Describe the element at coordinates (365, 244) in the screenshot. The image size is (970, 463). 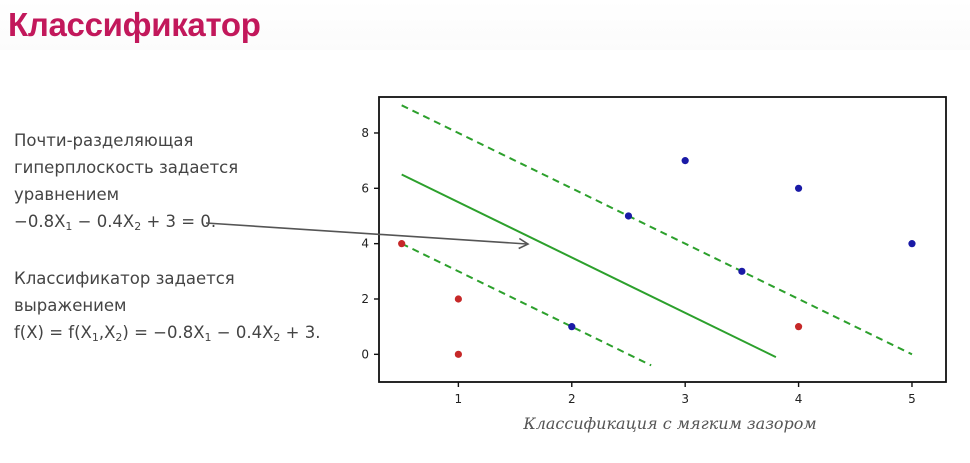
I see `y-tick-label: 4` at that location.